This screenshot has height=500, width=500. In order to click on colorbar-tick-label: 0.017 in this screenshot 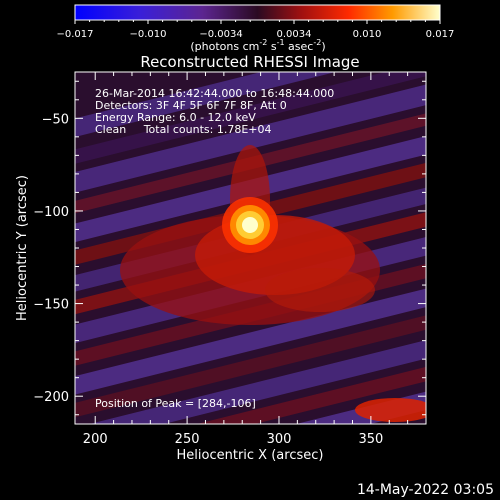, I will do `click(440, 34)`.